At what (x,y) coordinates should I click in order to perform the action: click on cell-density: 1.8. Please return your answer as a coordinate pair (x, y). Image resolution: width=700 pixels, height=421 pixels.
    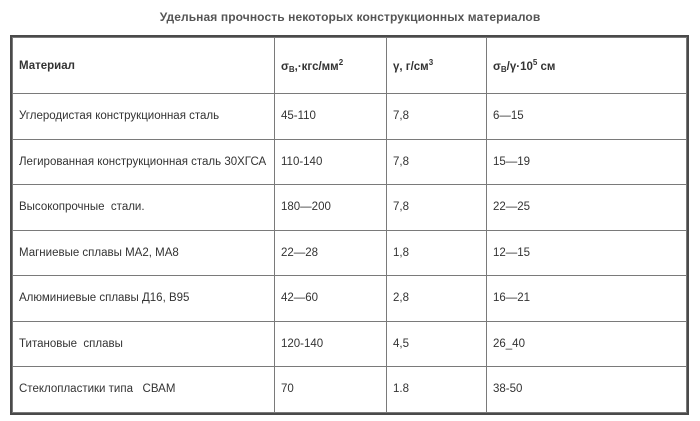
    Looking at the image, I should click on (436, 389).